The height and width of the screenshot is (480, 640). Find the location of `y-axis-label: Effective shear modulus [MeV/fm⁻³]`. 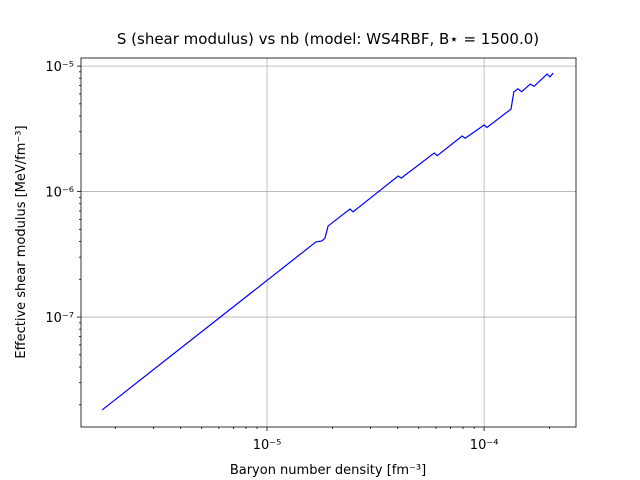

y-axis-label: Effective shear modulus [MeV/fm⁻³] is located at coordinates (21, 241).